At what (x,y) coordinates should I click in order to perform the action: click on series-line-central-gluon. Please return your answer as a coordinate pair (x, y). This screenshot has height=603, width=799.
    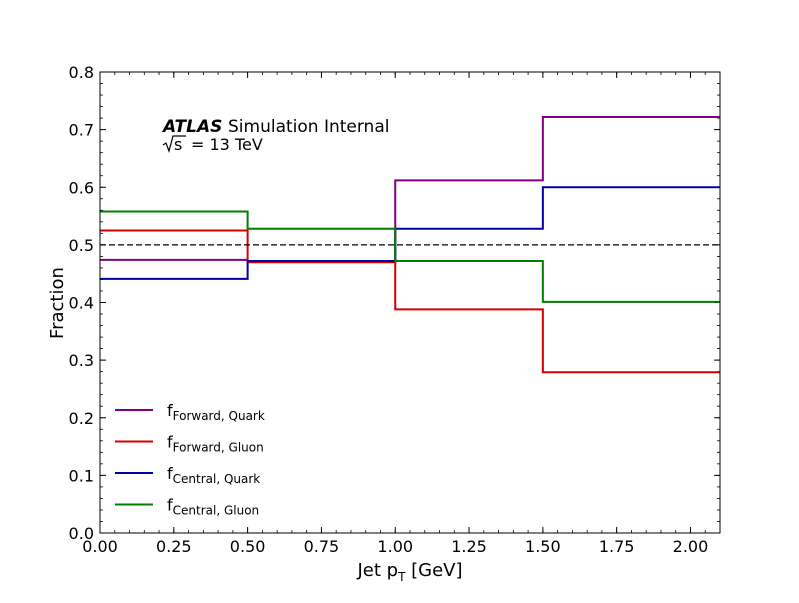
    Looking at the image, I should click on (410, 256).